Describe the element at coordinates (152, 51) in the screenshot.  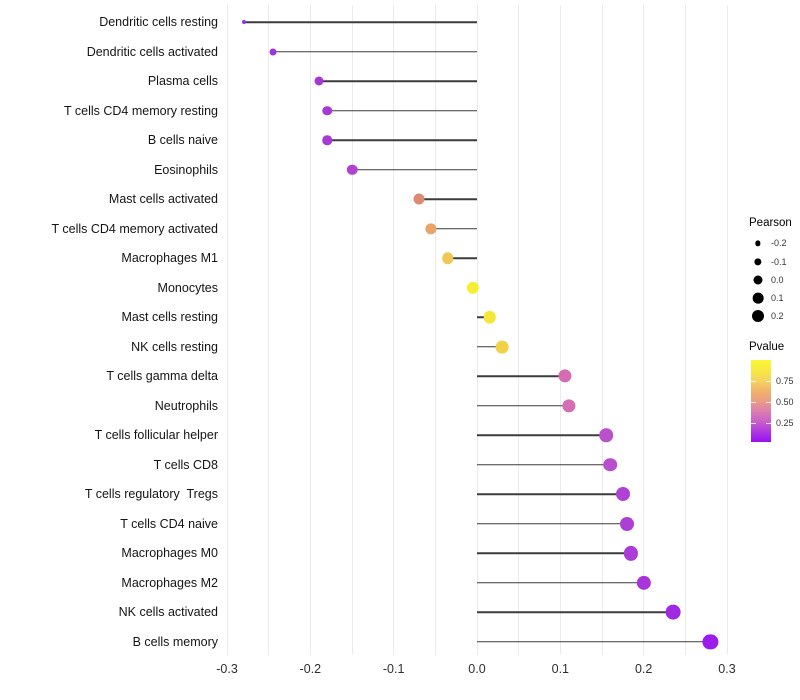
I see `row-label: Dendritic cells activated` at that location.